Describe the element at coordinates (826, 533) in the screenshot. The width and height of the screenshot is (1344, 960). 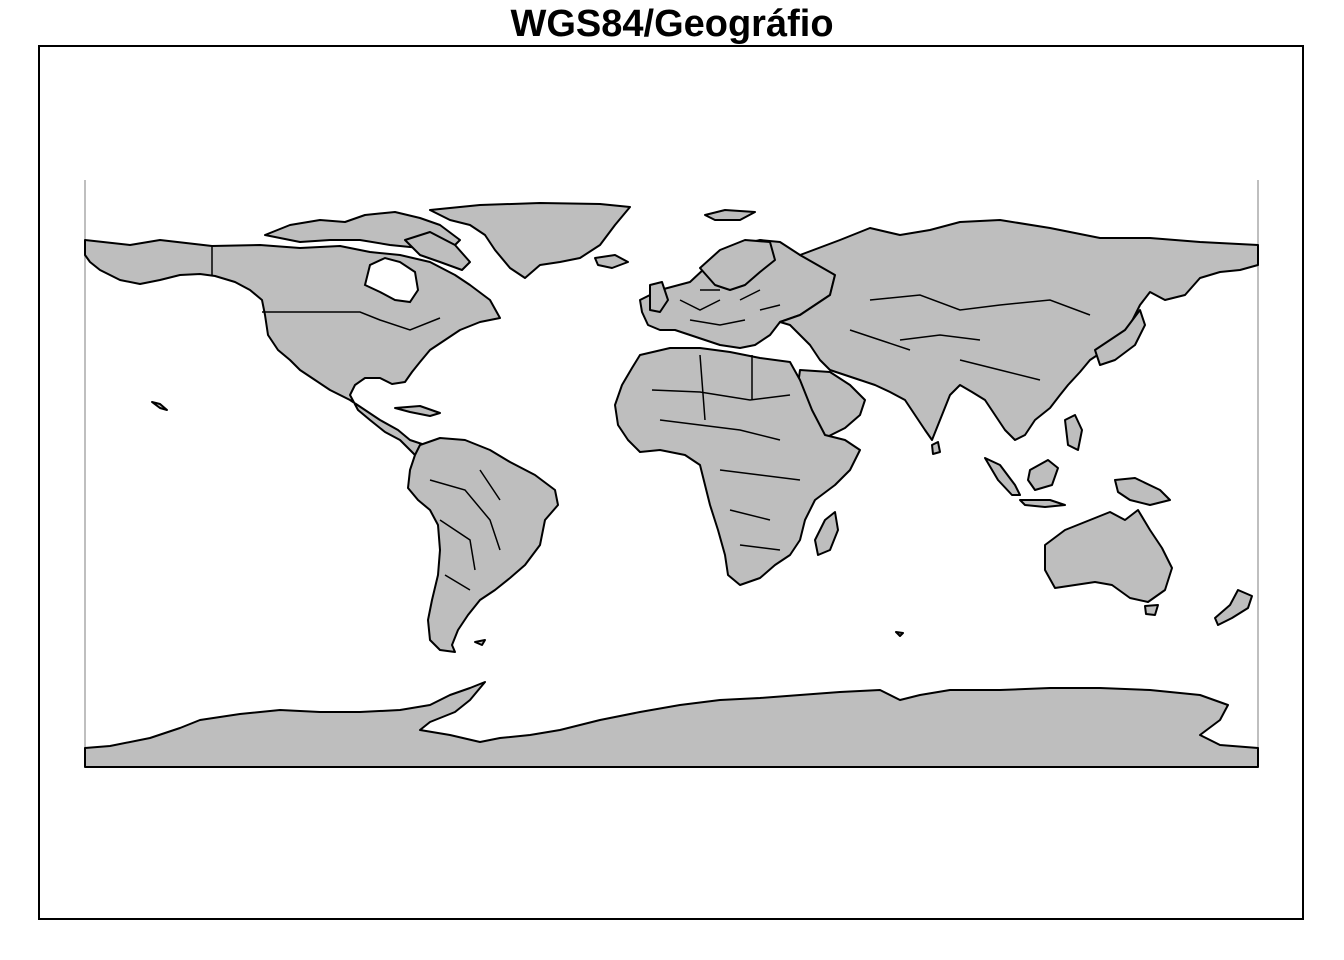
I see `madagascar` at that location.